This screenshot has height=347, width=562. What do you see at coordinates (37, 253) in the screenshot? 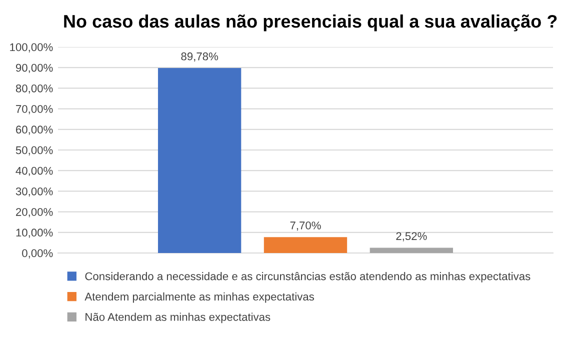
I see `y-tick-label: 0,00%` at bounding box center [37, 253].